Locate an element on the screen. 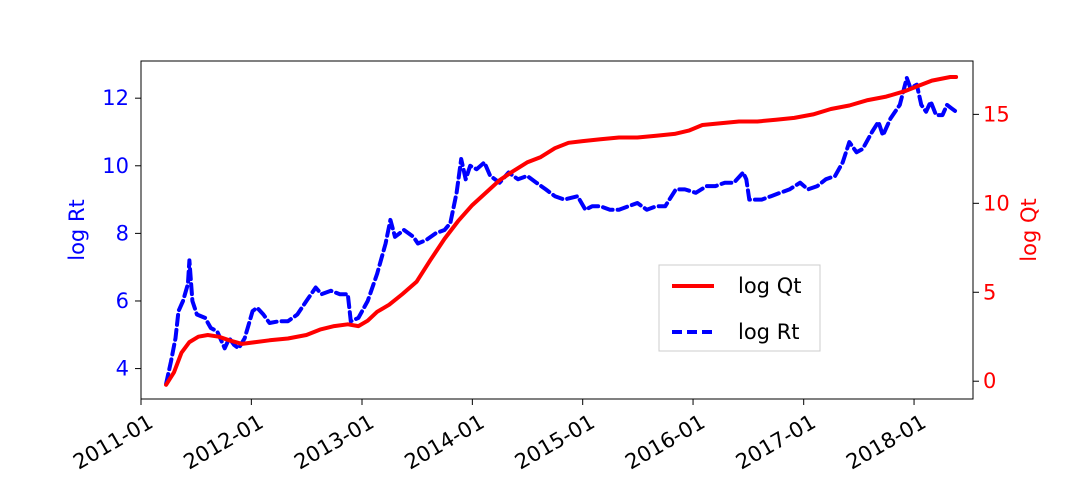  legend-box is located at coordinates (739, 308).